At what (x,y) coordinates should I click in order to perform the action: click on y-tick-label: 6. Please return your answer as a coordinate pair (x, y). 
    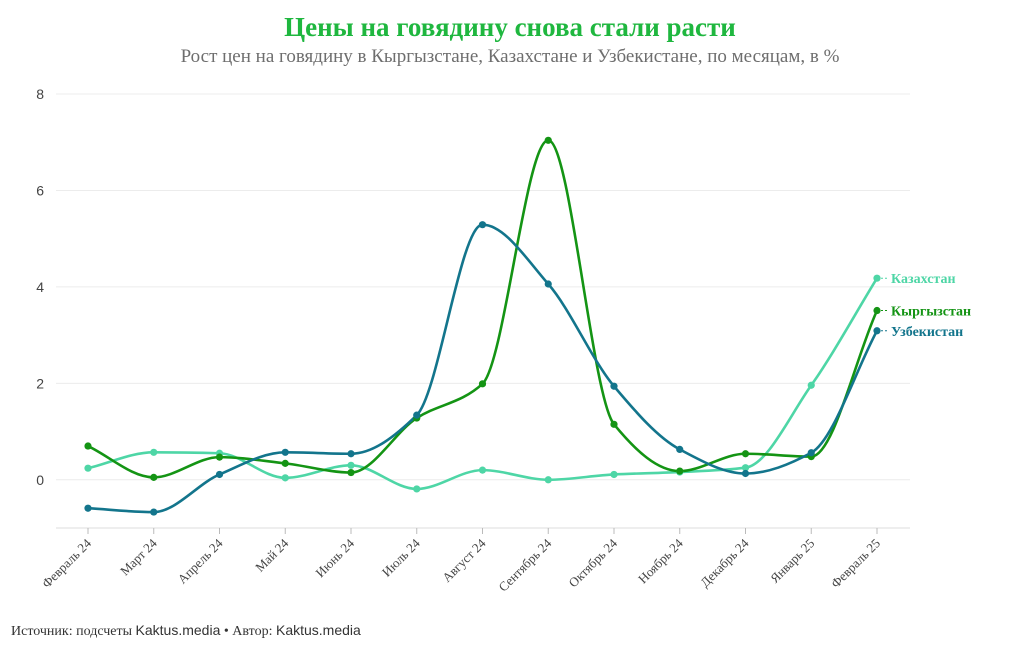
    Looking at the image, I should click on (40, 190).